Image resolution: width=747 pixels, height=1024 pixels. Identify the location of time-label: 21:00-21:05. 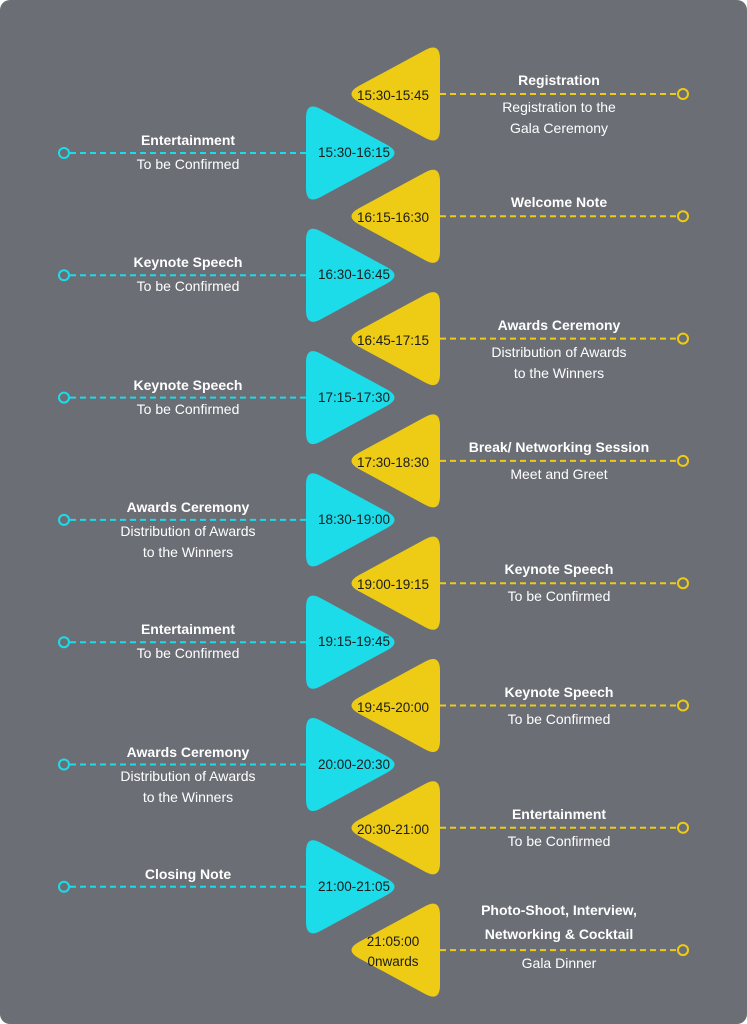
(354, 886).